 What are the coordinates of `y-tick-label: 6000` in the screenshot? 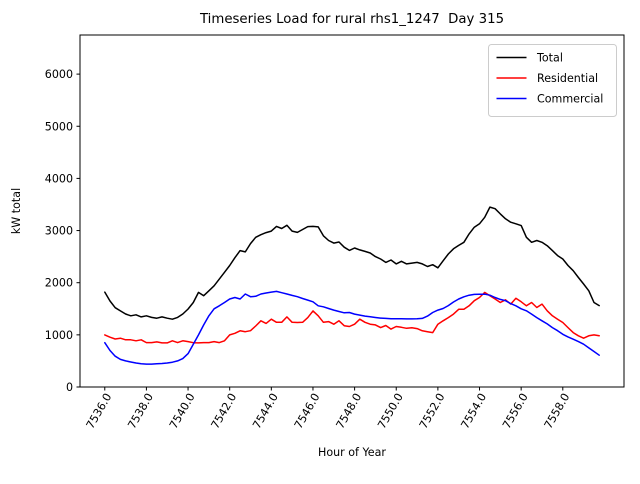 It's located at (59, 74).